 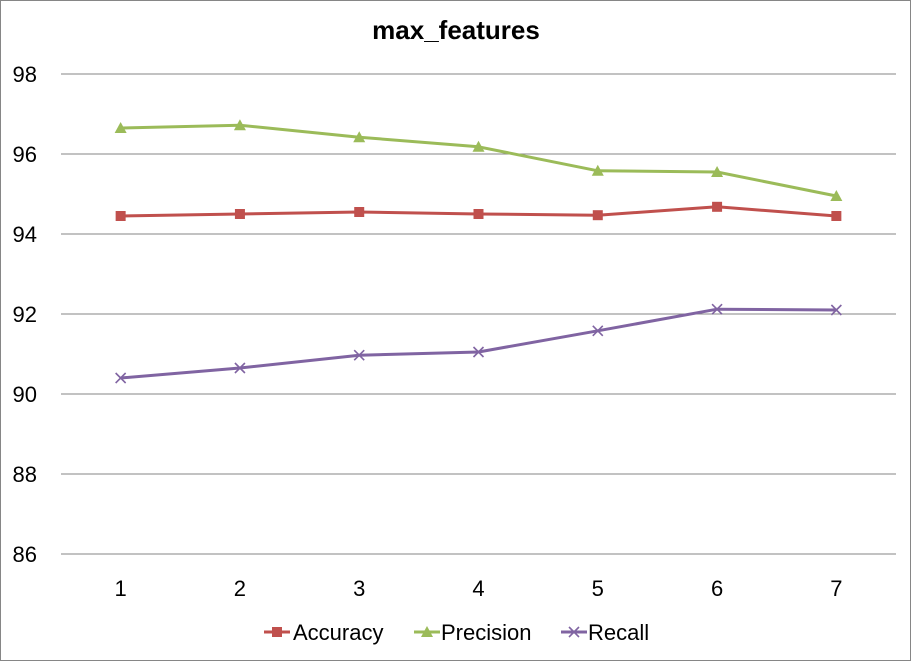 What do you see at coordinates (240, 588) in the screenshot?
I see `x-tick-label: 2` at bounding box center [240, 588].